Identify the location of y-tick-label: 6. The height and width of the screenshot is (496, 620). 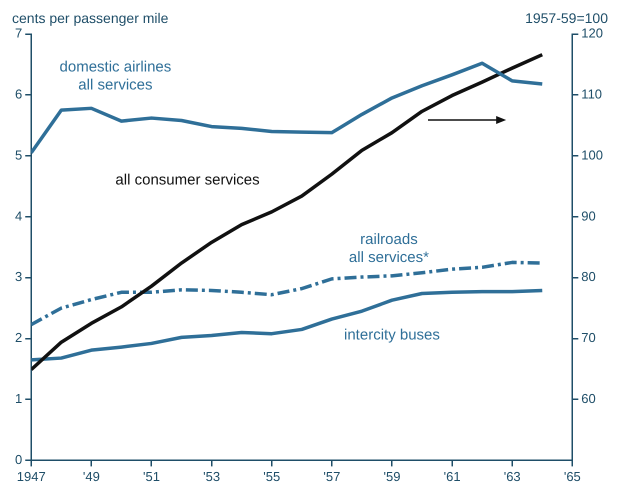
(18, 94).